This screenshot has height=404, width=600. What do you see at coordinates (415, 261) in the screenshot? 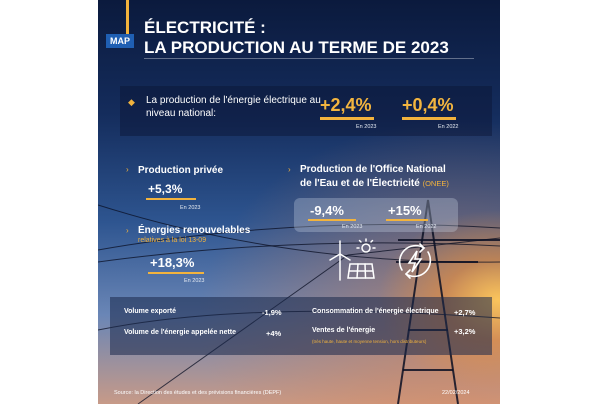
I see `electricity-bolt-icon` at bounding box center [415, 261].